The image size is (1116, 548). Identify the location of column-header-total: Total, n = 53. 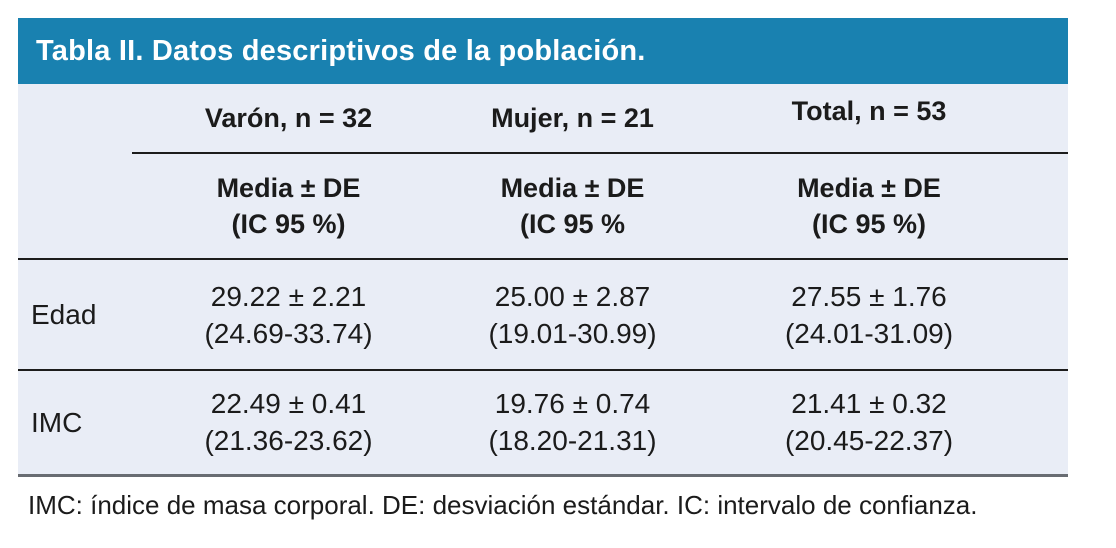
(884, 119).